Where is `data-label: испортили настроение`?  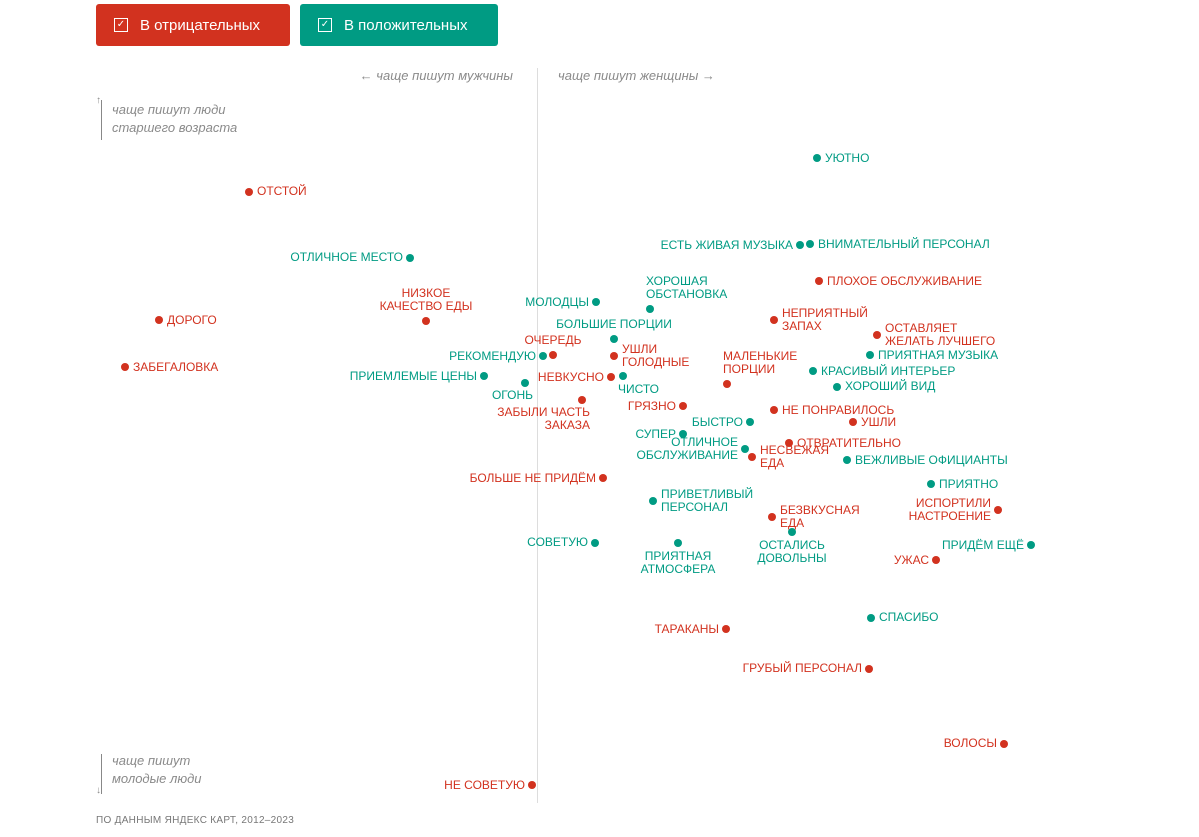 data-label: испортили настроение is located at coordinates (949, 509).